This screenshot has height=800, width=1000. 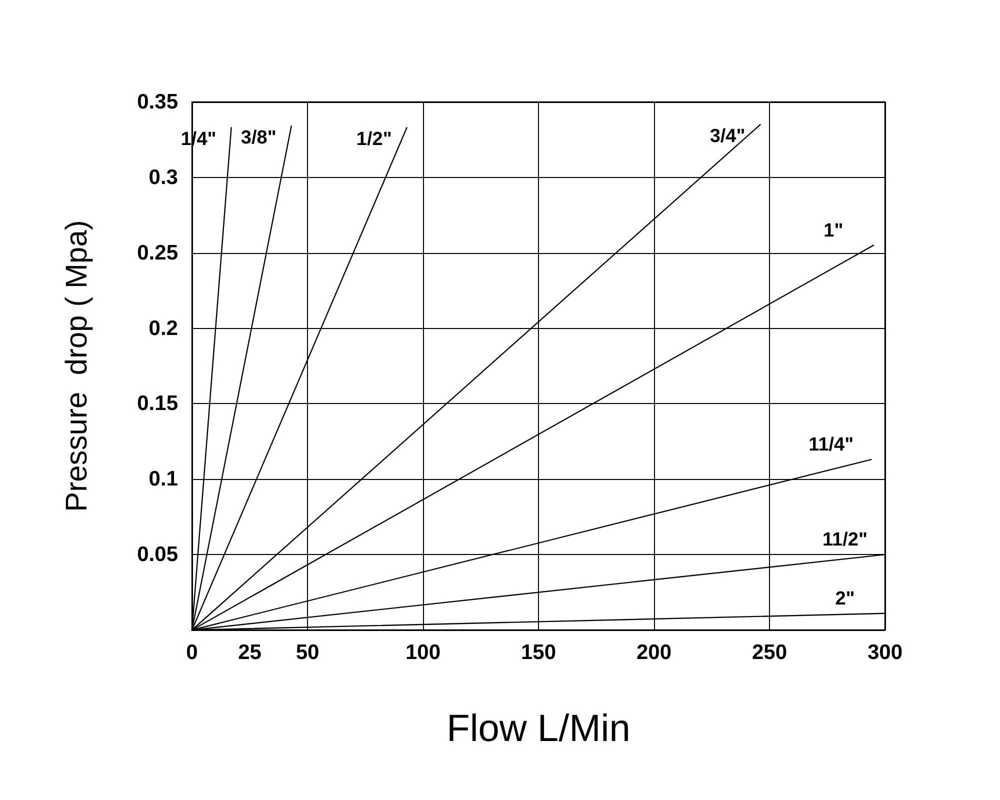 What do you see at coordinates (308, 652) in the screenshot?
I see `x-tick-label: 50` at bounding box center [308, 652].